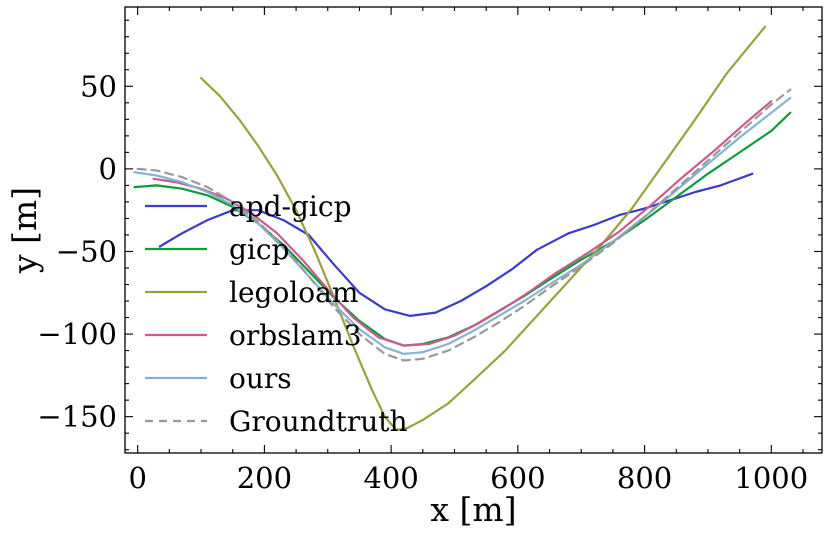 The width and height of the screenshot is (830, 536). What do you see at coordinates (259, 249) in the screenshot?
I see `legend-label-gicp: gicp` at bounding box center [259, 249].